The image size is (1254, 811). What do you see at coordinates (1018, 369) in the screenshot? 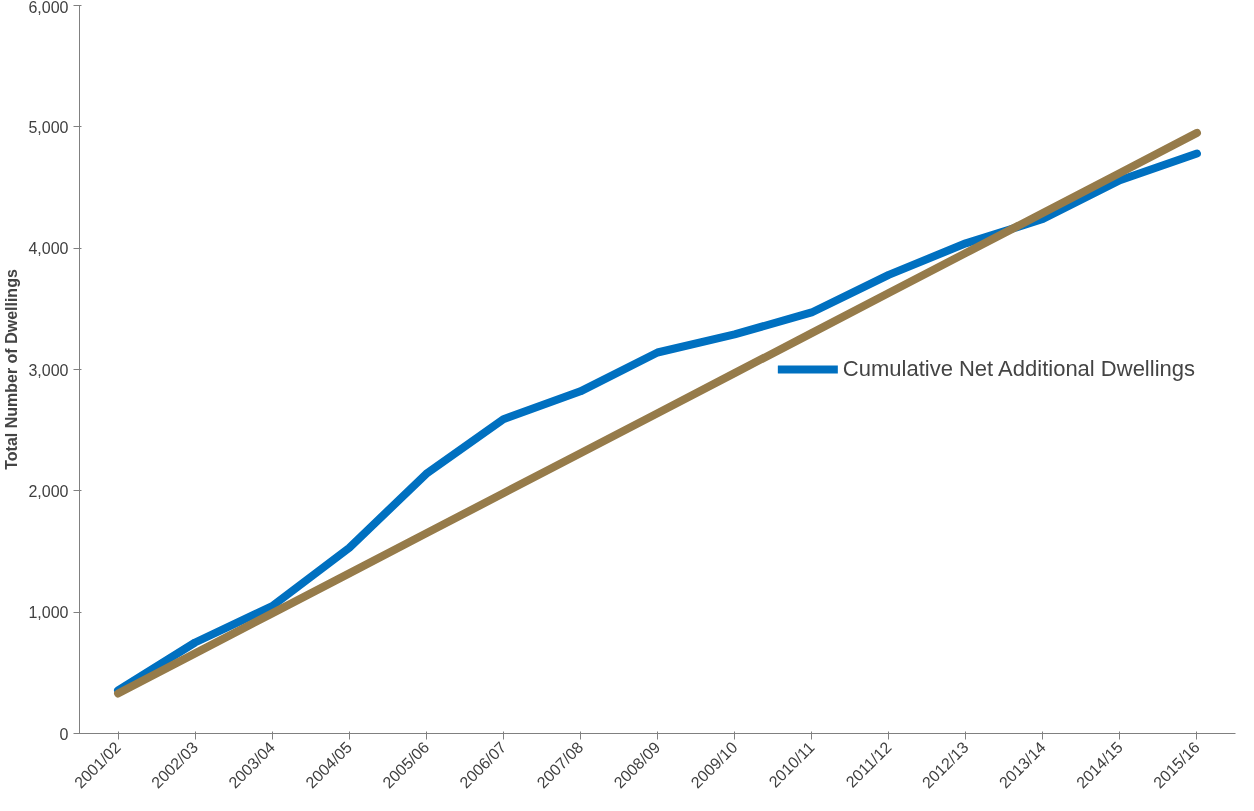
I see `legend-label: Cumulative Net Additional Dwellings` at bounding box center [1018, 369].